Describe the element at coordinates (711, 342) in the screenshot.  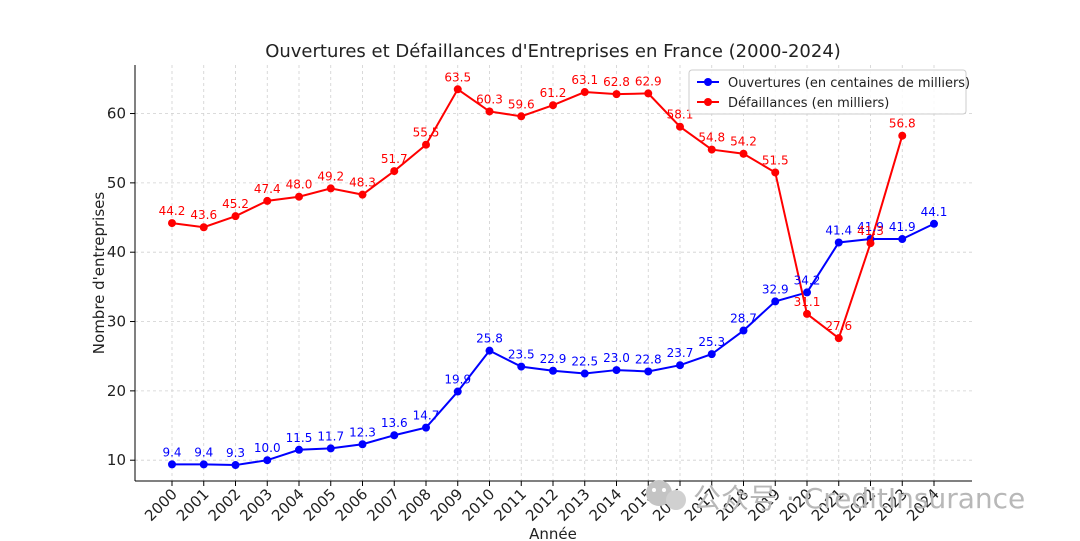
I see `data-label: 25.3` at that location.